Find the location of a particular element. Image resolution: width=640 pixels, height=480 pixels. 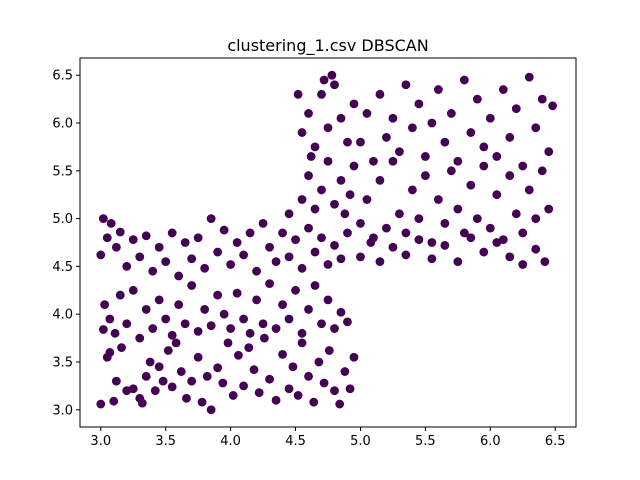

x-tick-label: 6.0 is located at coordinates (490, 441).